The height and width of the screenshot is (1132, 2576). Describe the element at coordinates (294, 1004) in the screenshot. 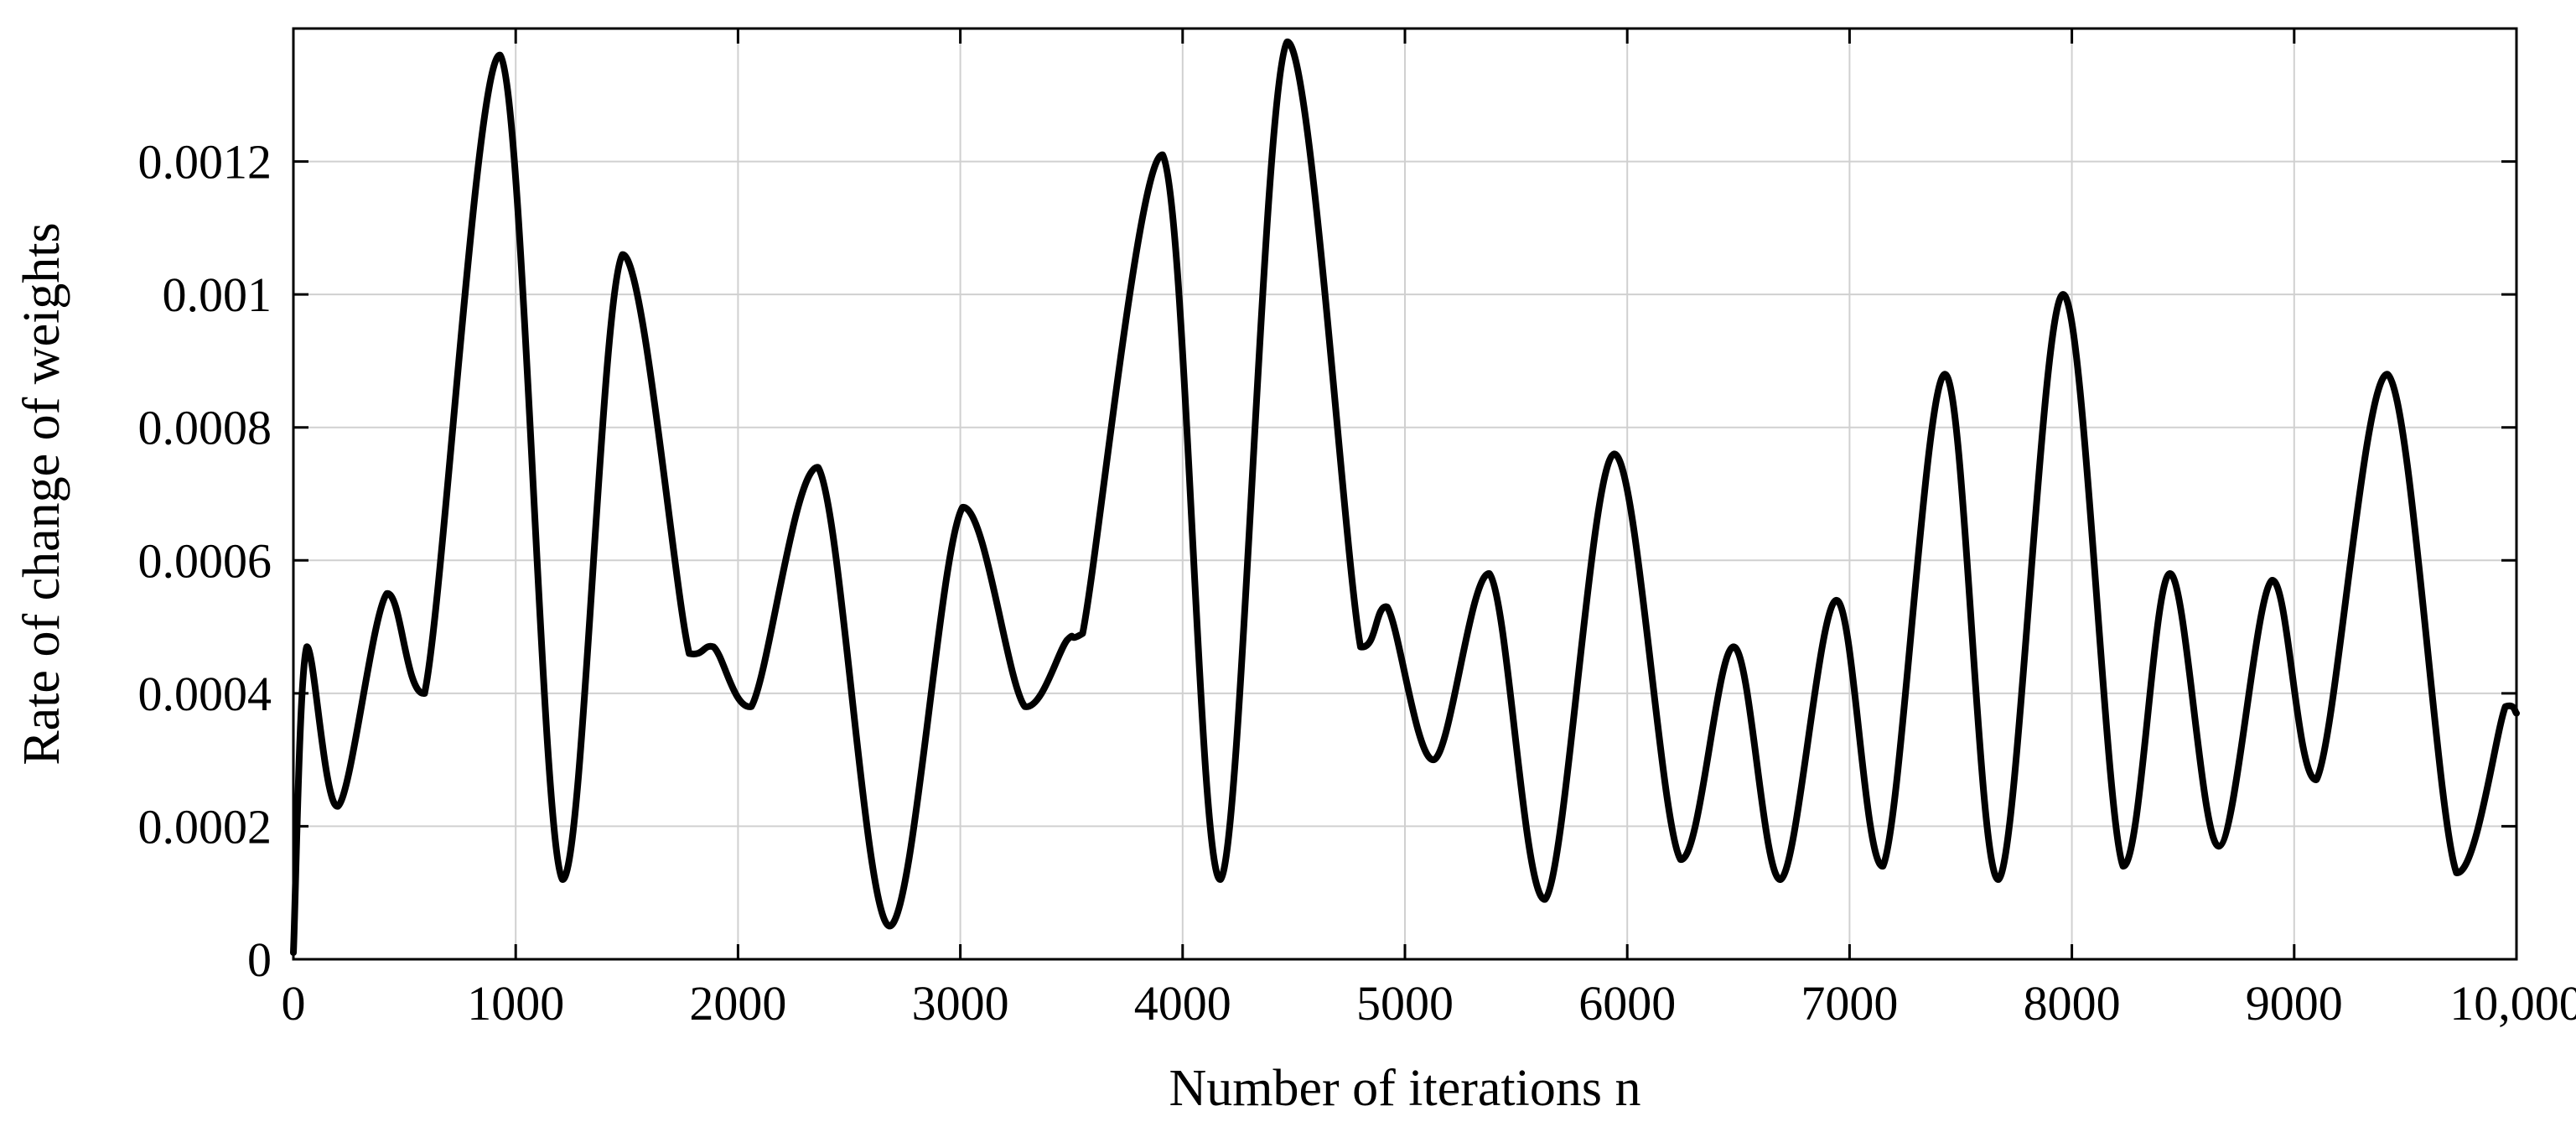

I see `x-tick-label: 0` at that location.